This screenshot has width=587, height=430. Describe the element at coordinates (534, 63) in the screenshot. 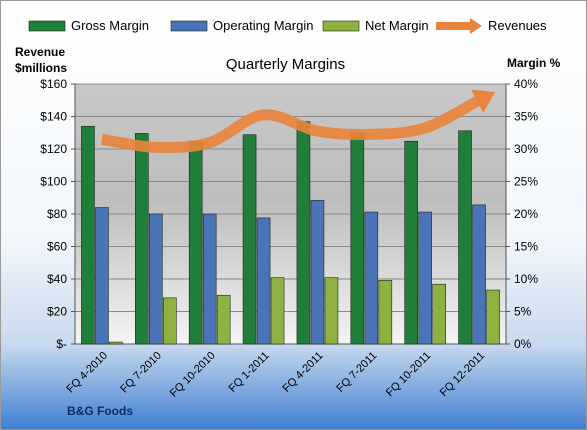

I see `right-axis-title: Margin %` at that location.